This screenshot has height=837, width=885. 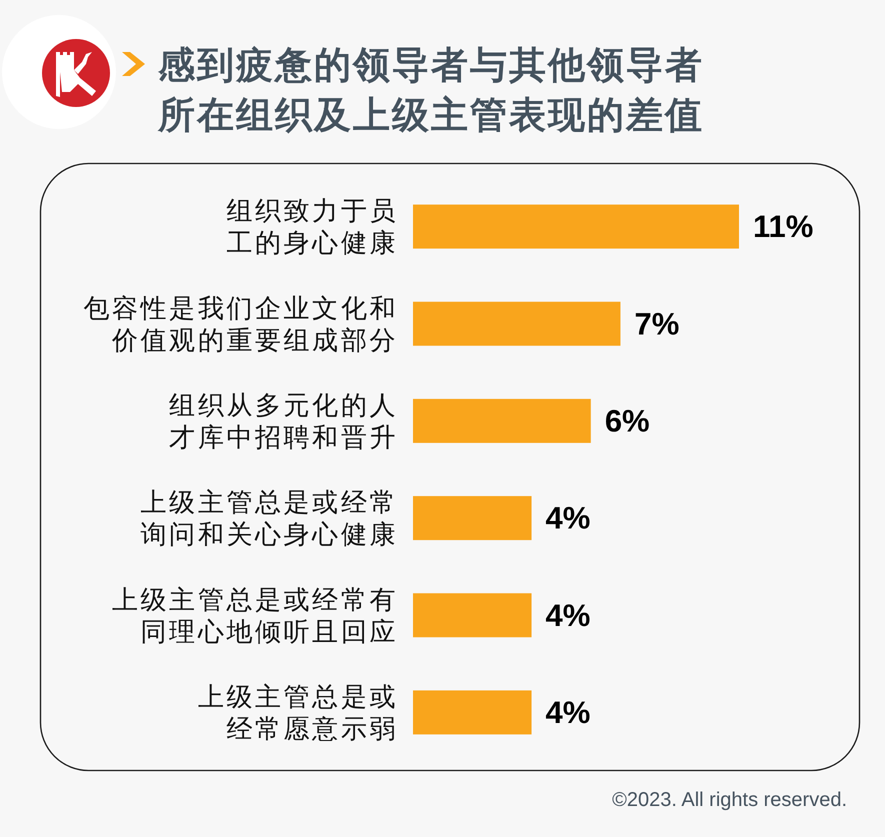 What do you see at coordinates (255, 615) in the screenshot?
I see `y-tick-label: 上级主管总是或经常有同理心地倾听且回应` at bounding box center [255, 615].